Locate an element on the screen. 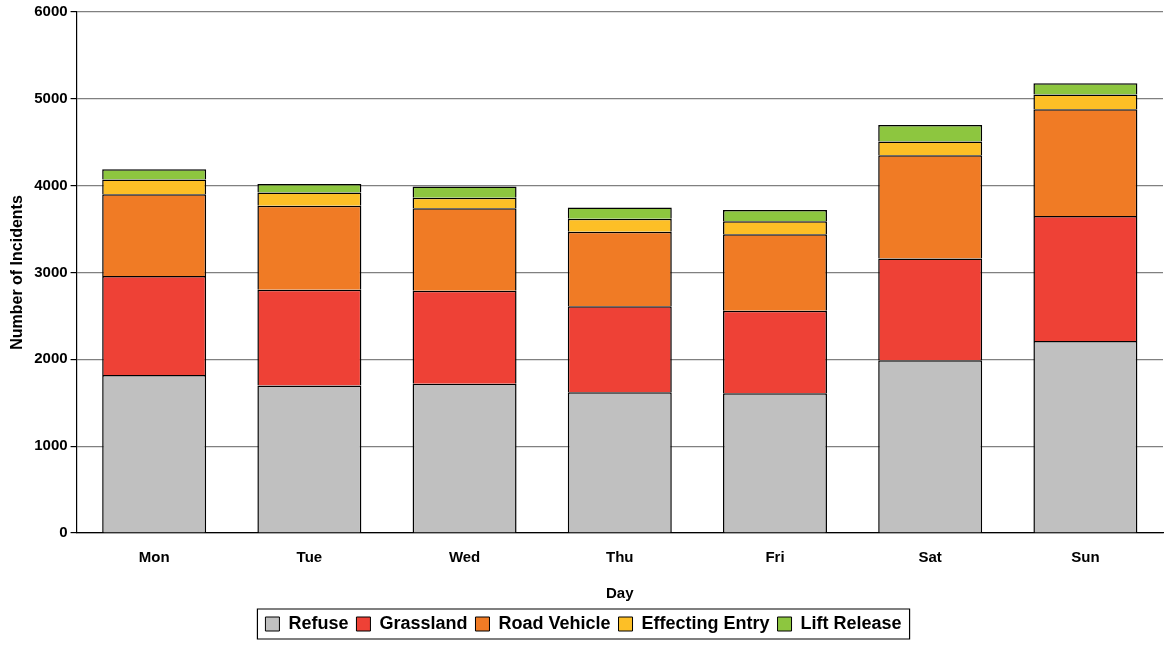 The height and width of the screenshot is (651, 1165). x-tick-label: Tue is located at coordinates (309, 557).